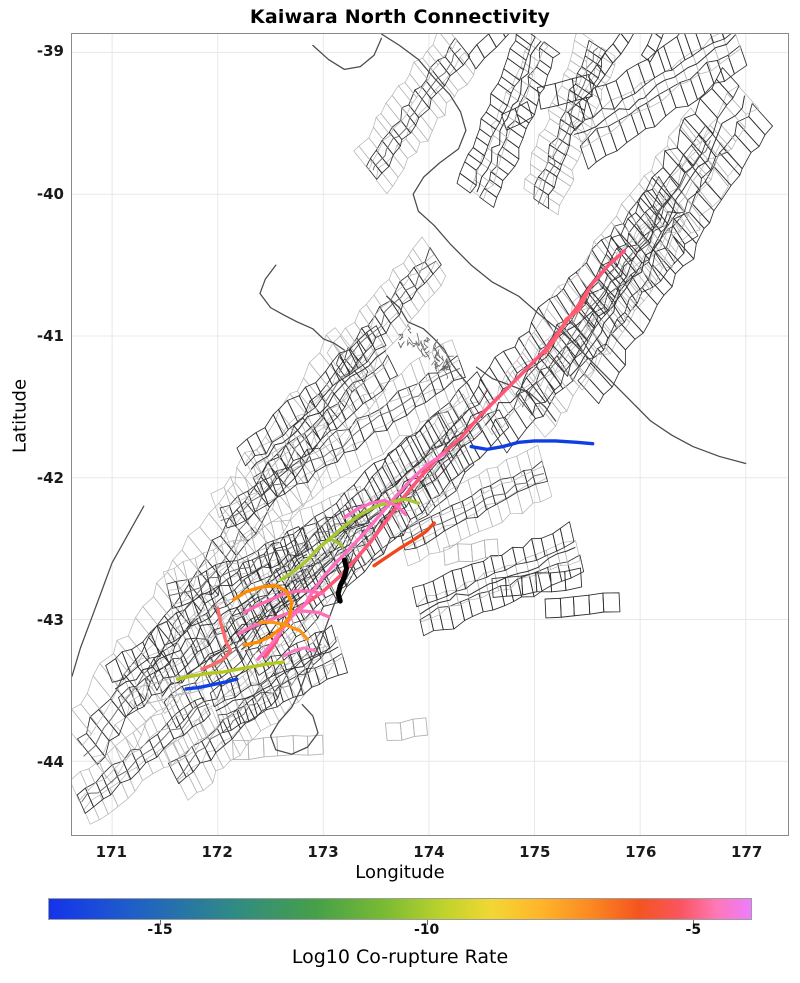 The height and width of the screenshot is (983, 800). Describe the element at coordinates (693, 930) in the screenshot. I see `colorbar-tick-label: -5` at that location.